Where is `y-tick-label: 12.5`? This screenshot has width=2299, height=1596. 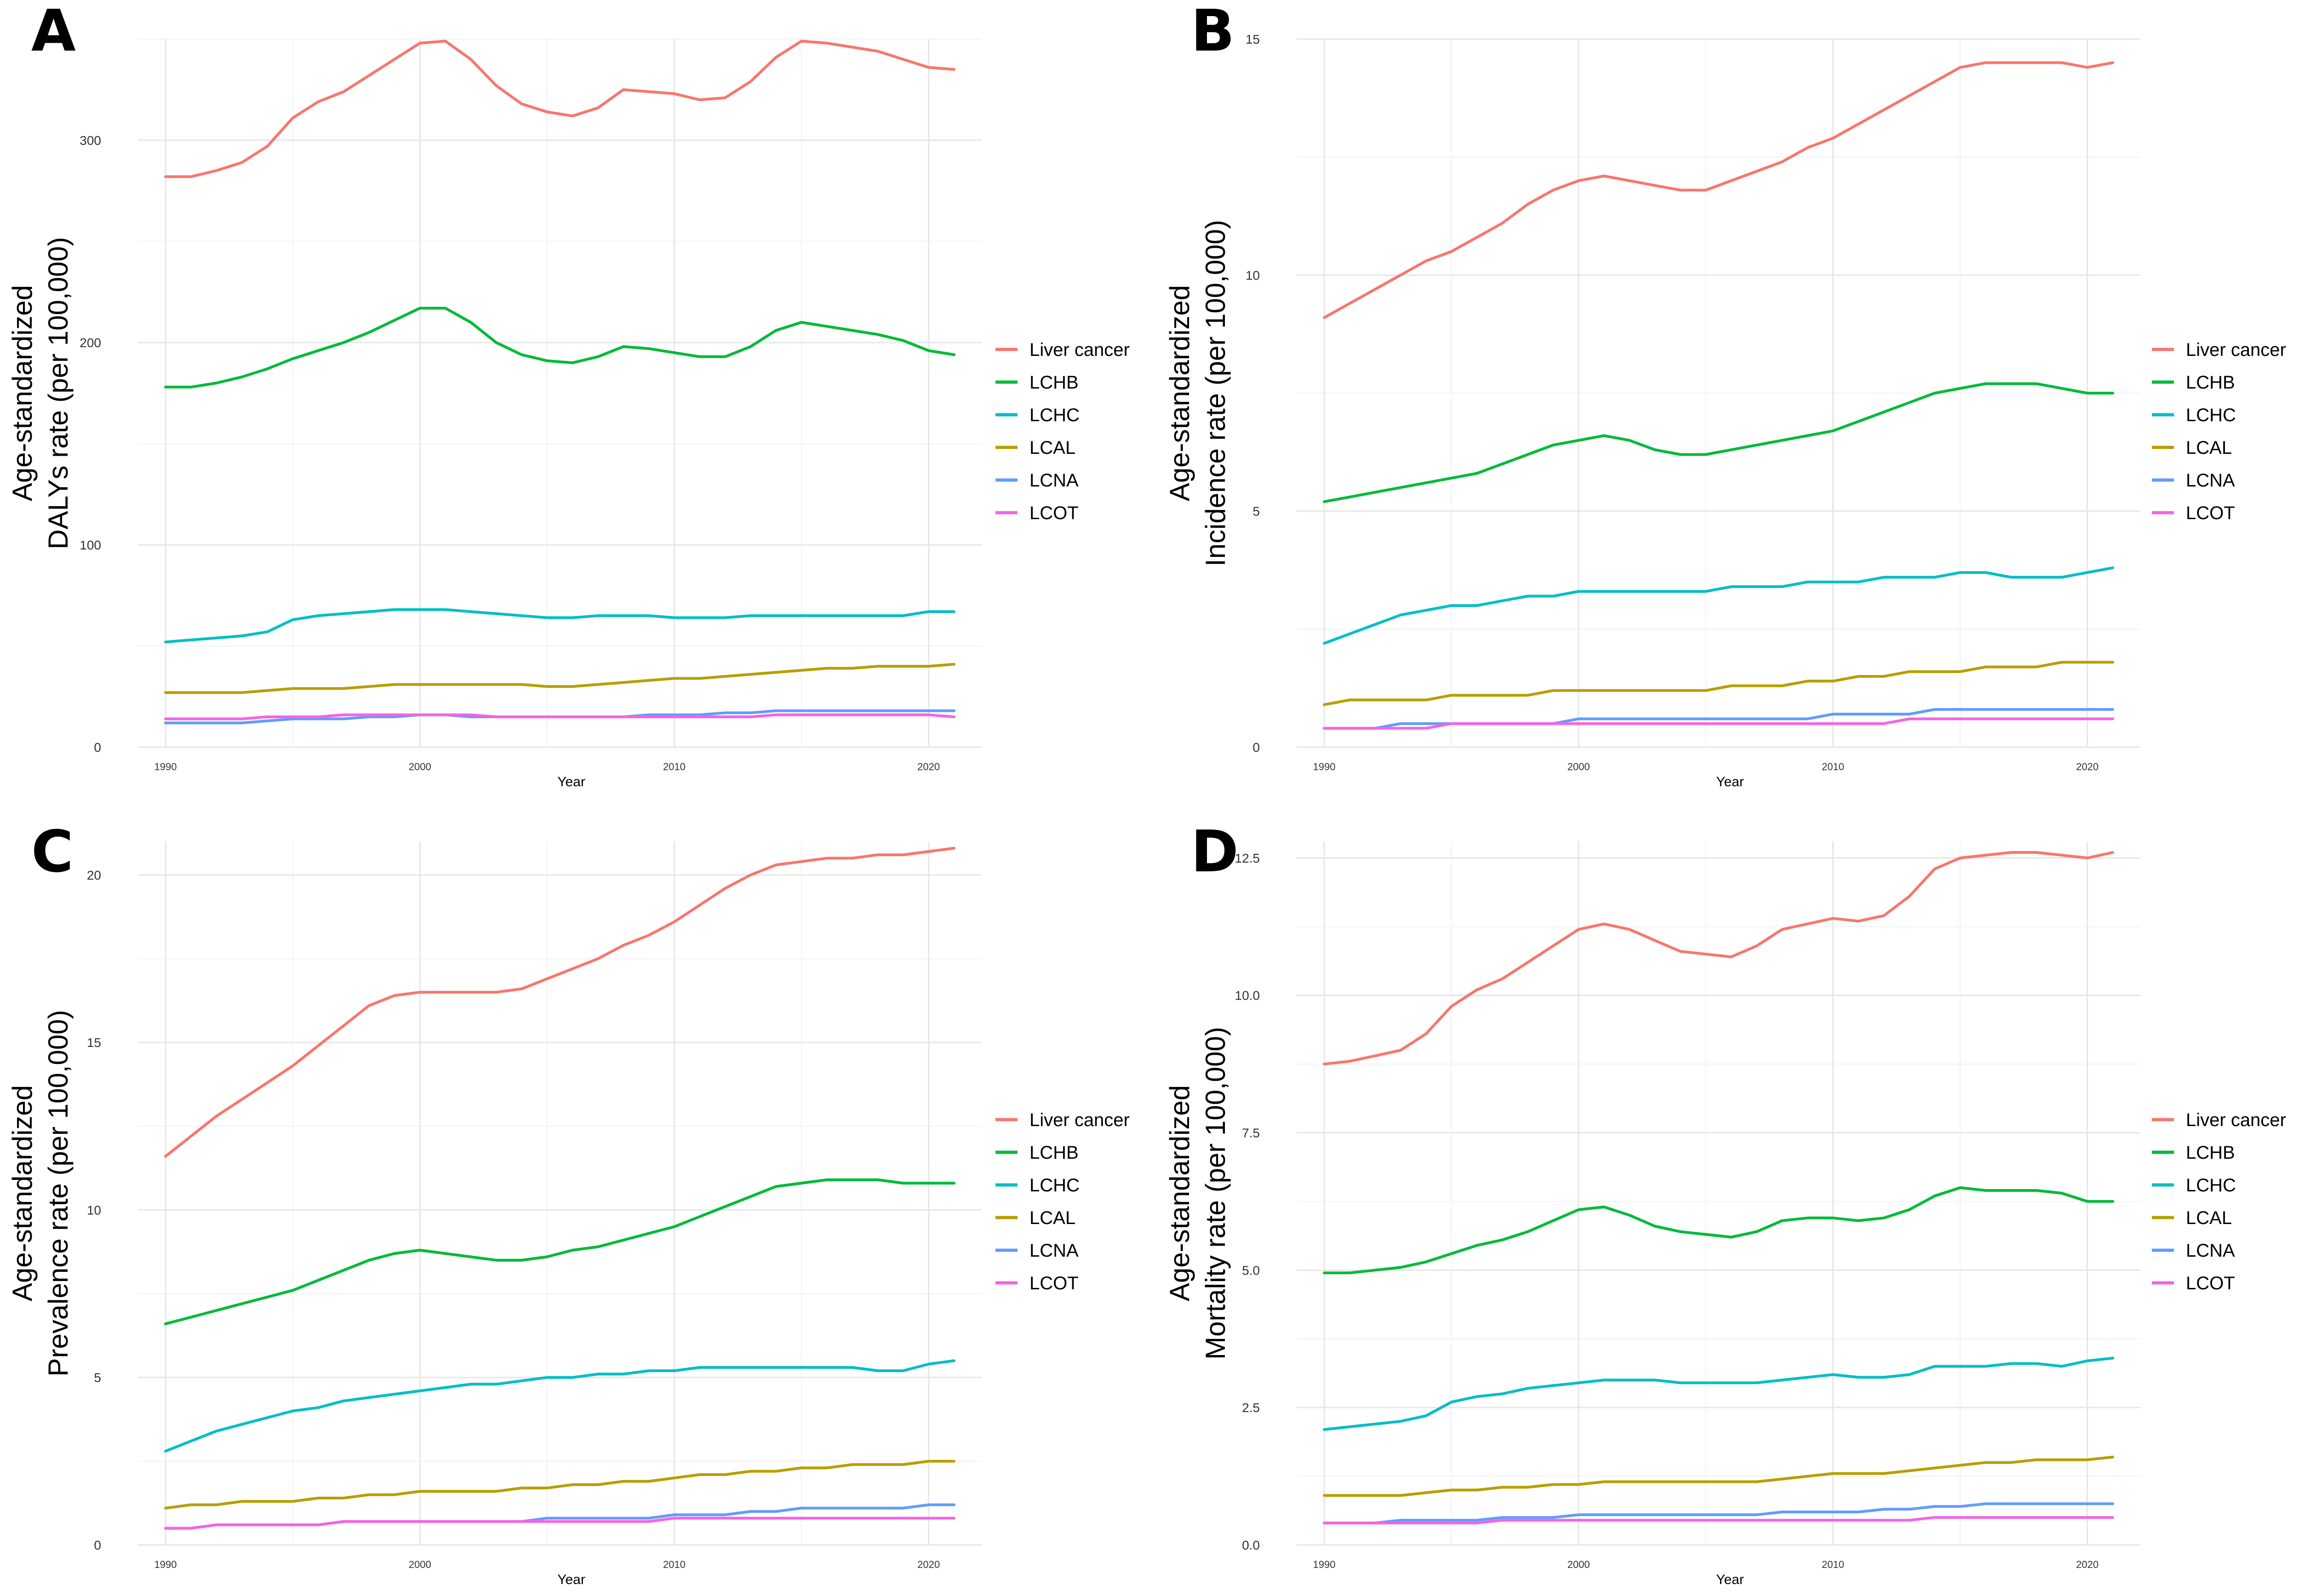
y-tick-label: 12.5 is located at coordinates (1247, 858).